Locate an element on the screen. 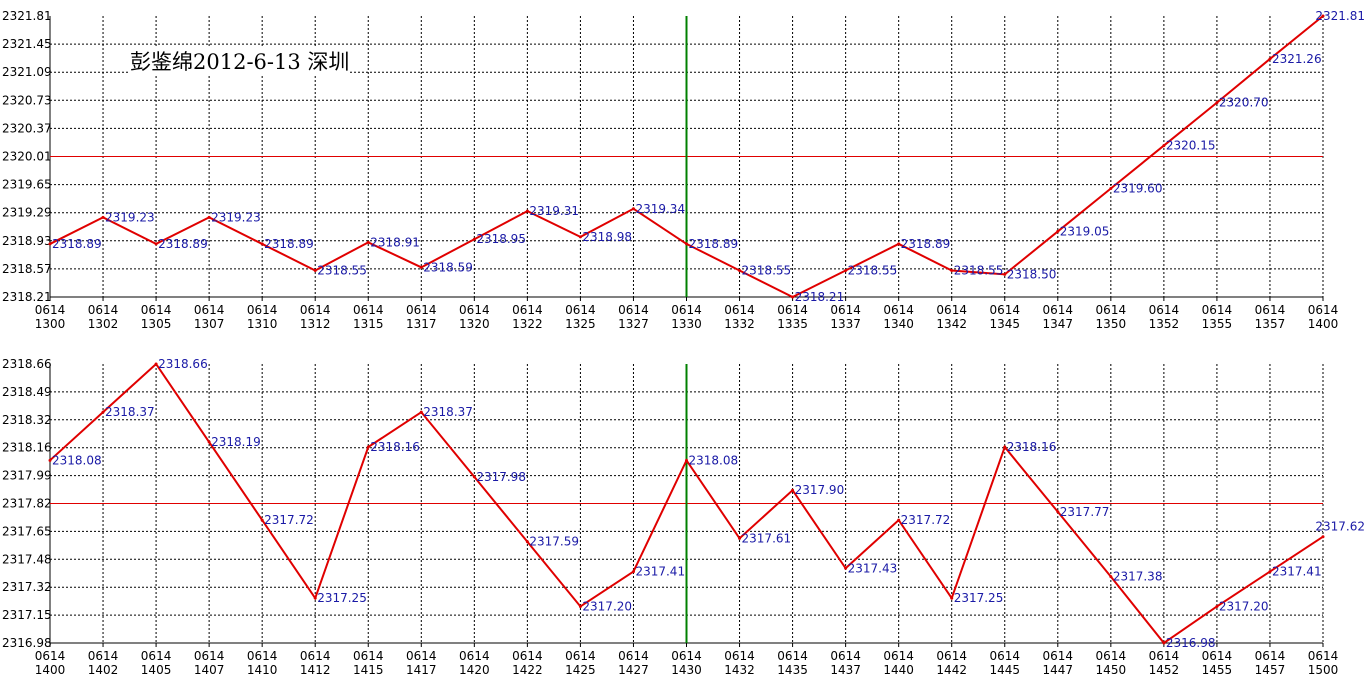 Image resolution: width=1366 pixels, height=693 pixels. x-tick-label: 1347 is located at coordinates (1058, 324).